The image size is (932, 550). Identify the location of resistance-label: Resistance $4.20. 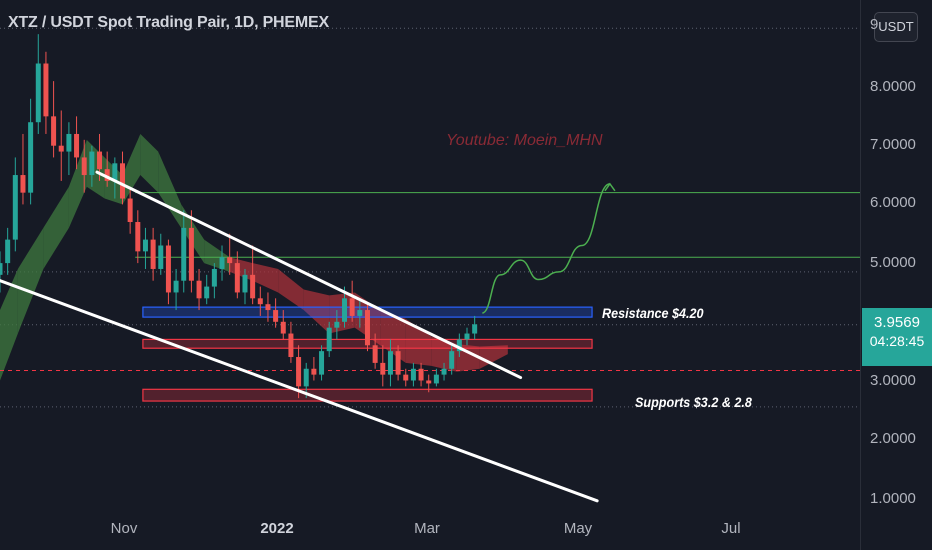
(653, 313).